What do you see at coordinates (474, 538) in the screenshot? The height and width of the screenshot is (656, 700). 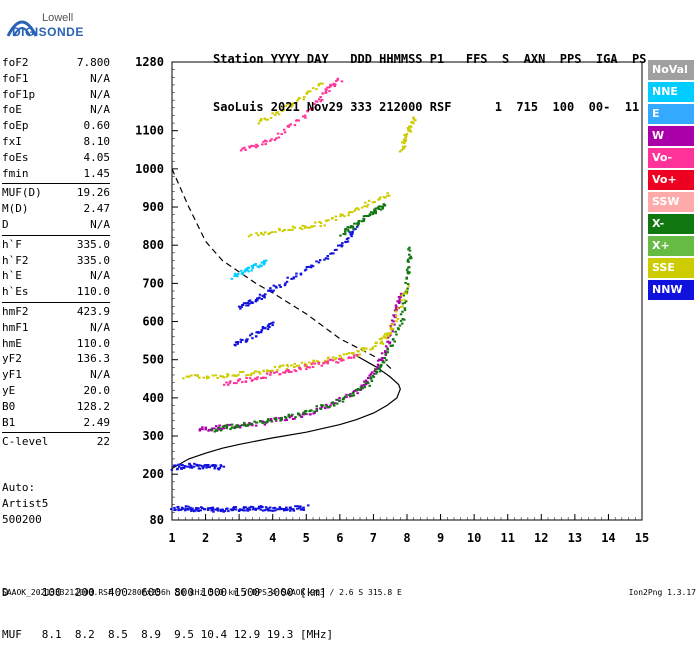 I see `x-tick-label: 10` at bounding box center [474, 538].